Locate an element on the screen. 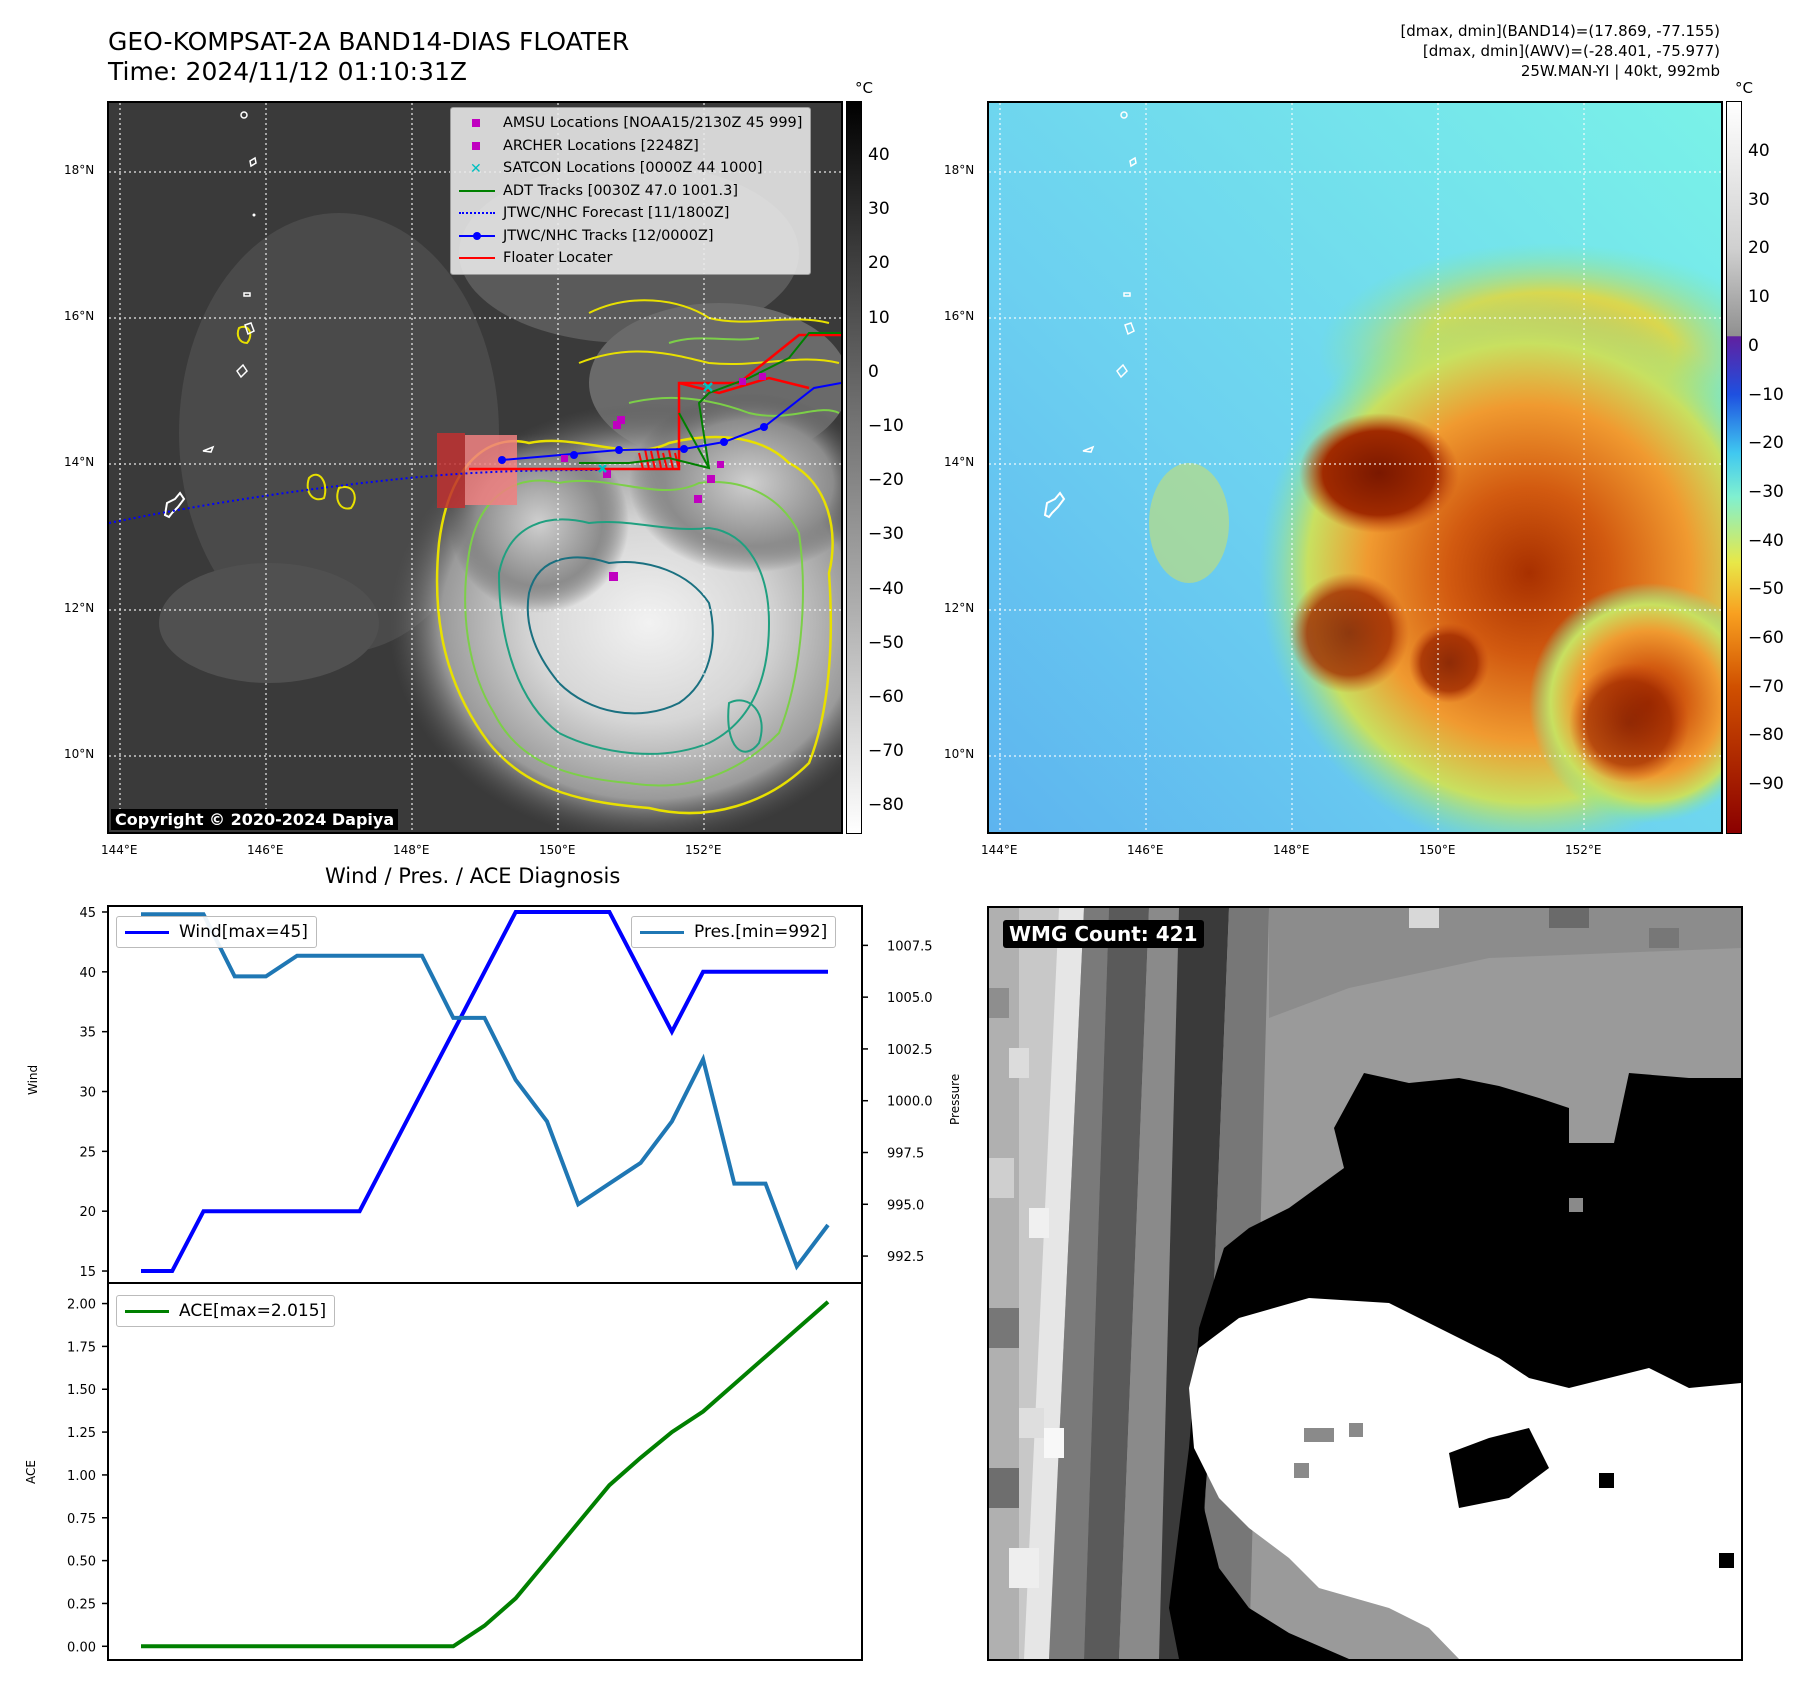 This screenshot has width=1801, height=1690. ace-legend-key is located at coordinates (147, 1311).